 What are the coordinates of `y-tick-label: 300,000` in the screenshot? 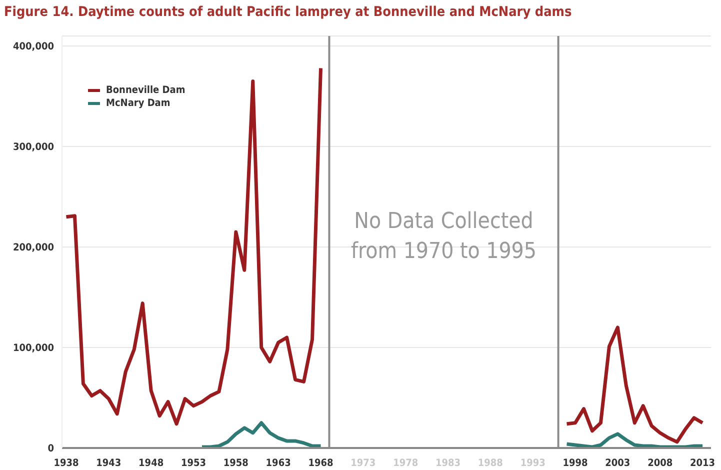 It's located at (33, 148).